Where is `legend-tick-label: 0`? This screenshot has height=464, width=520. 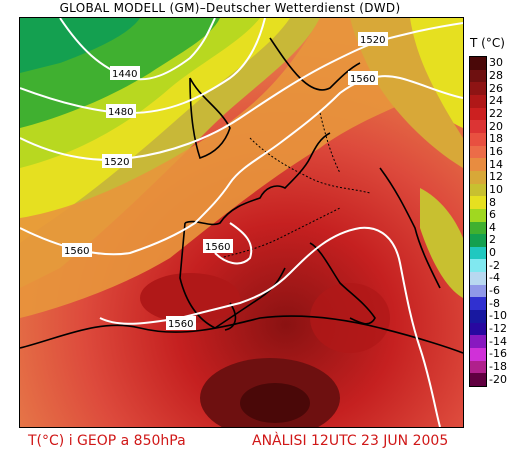
legend-tick-label: 0 is located at coordinates (492, 253).